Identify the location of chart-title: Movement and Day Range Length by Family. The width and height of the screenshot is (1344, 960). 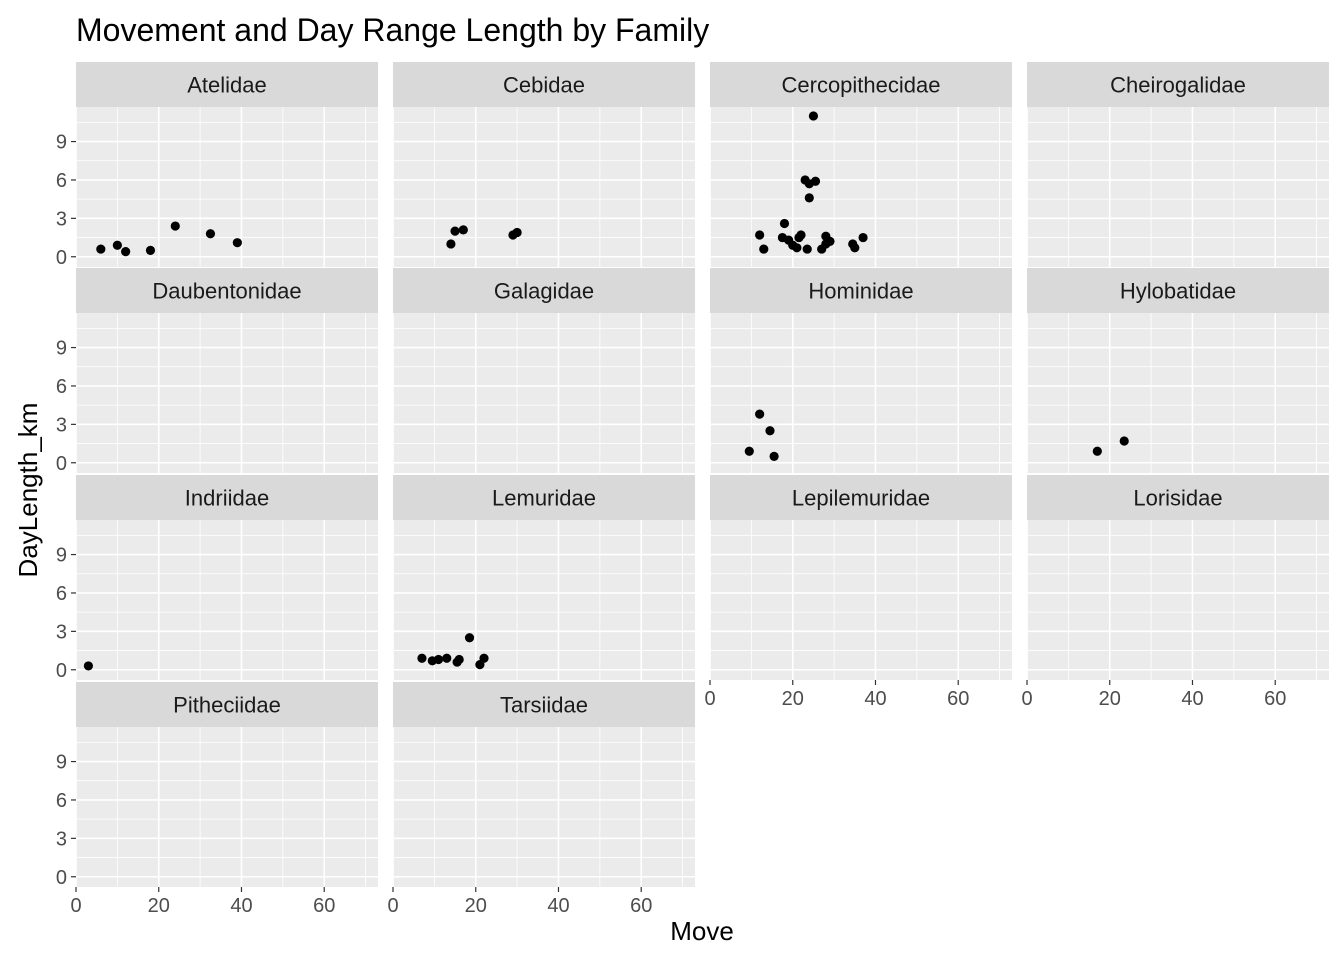
(392, 30).